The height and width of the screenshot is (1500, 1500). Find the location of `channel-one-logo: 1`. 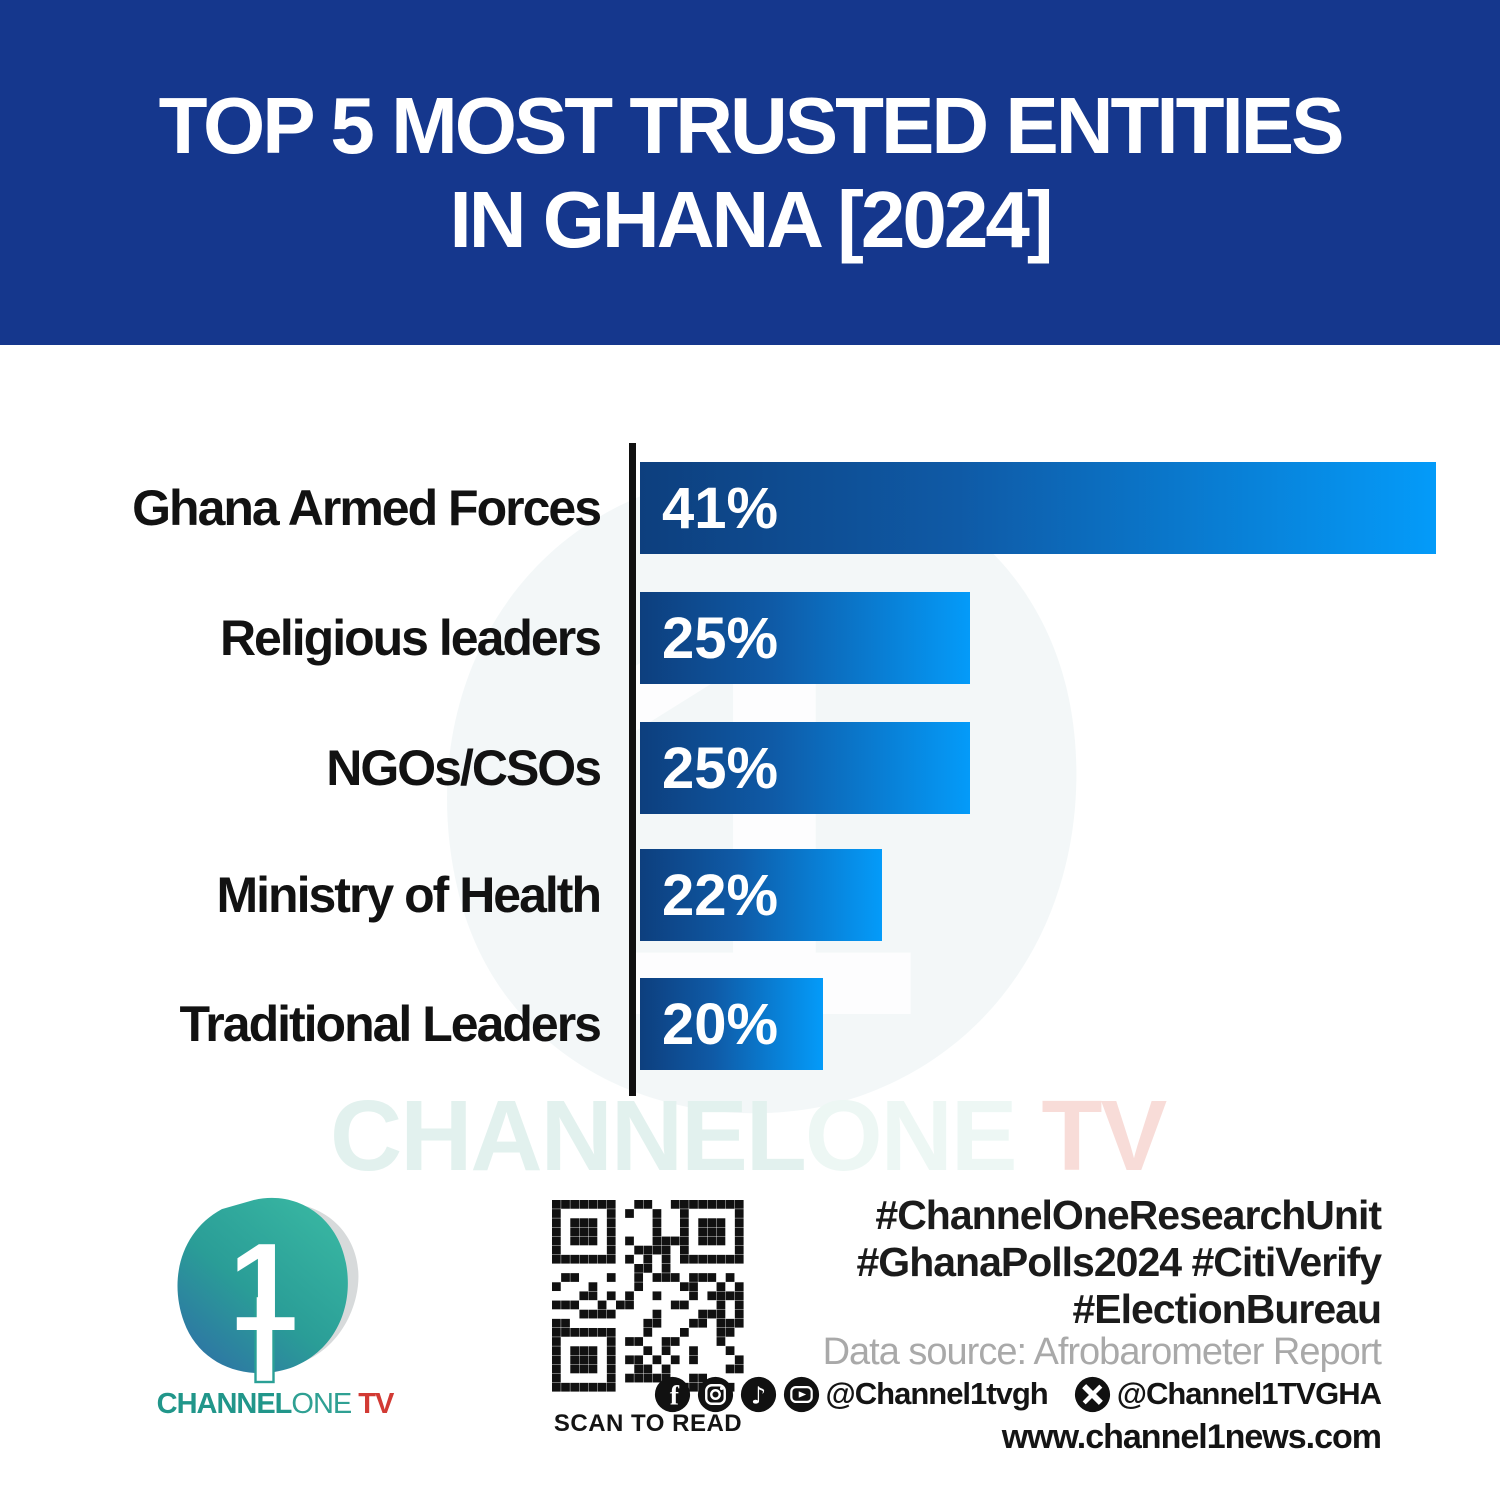

channel-one-logo: 1 is located at coordinates (268, 1290).